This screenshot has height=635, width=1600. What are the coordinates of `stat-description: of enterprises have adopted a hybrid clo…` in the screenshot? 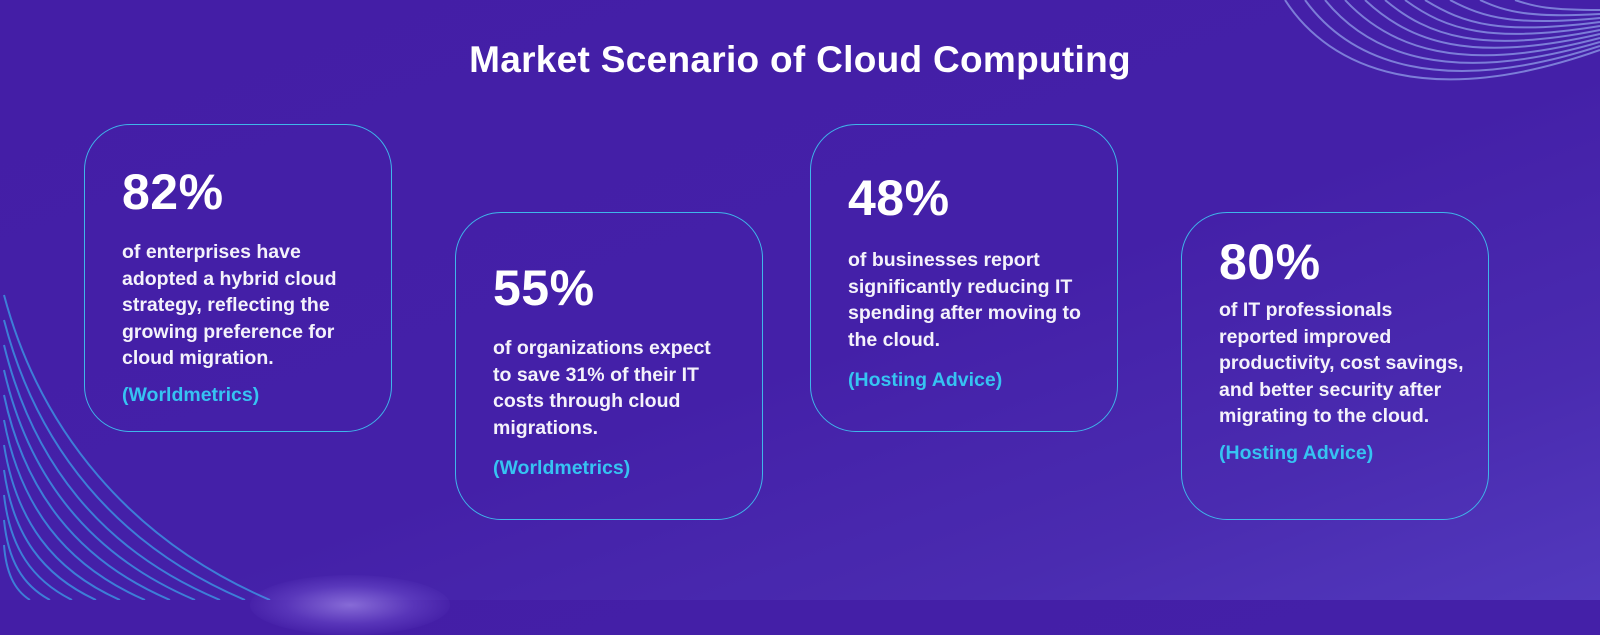 It's located at (229, 305).